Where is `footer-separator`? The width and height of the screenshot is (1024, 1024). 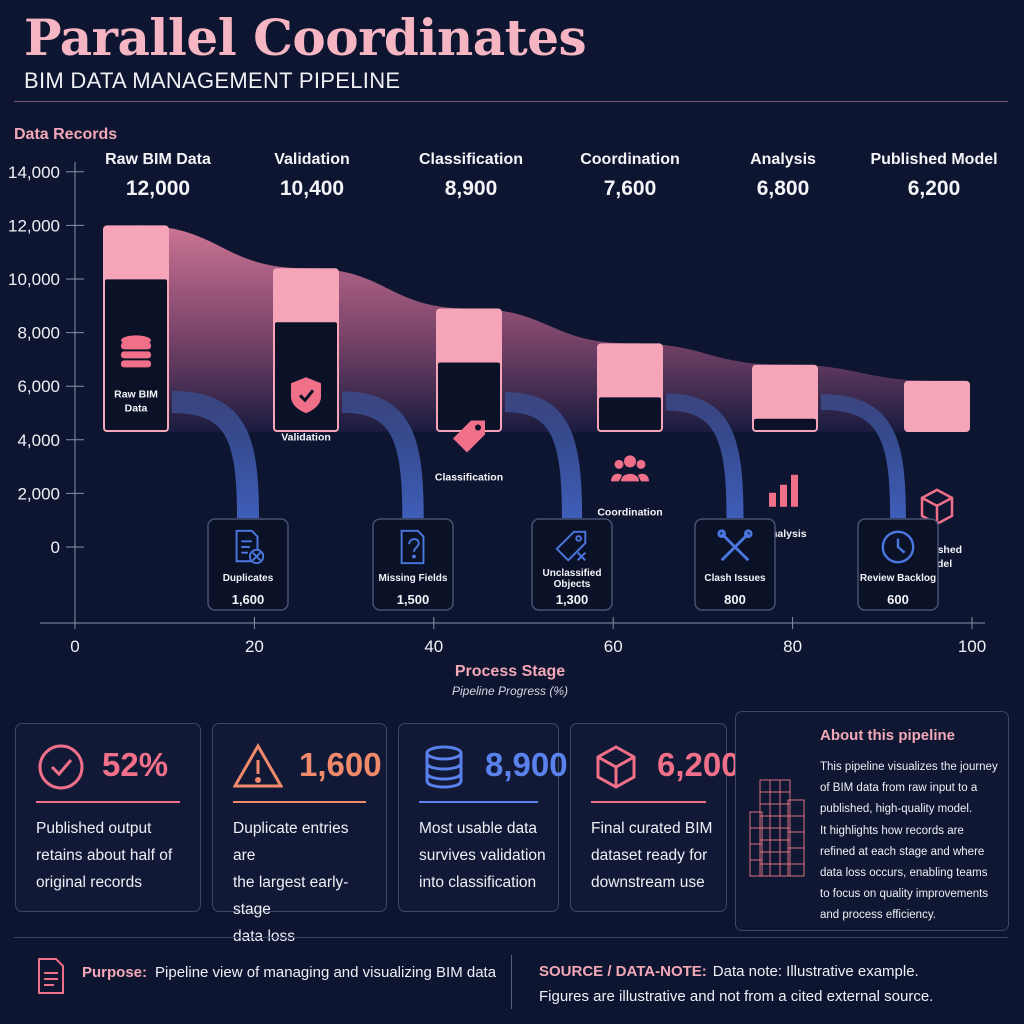
footer-separator is located at coordinates (511, 982).